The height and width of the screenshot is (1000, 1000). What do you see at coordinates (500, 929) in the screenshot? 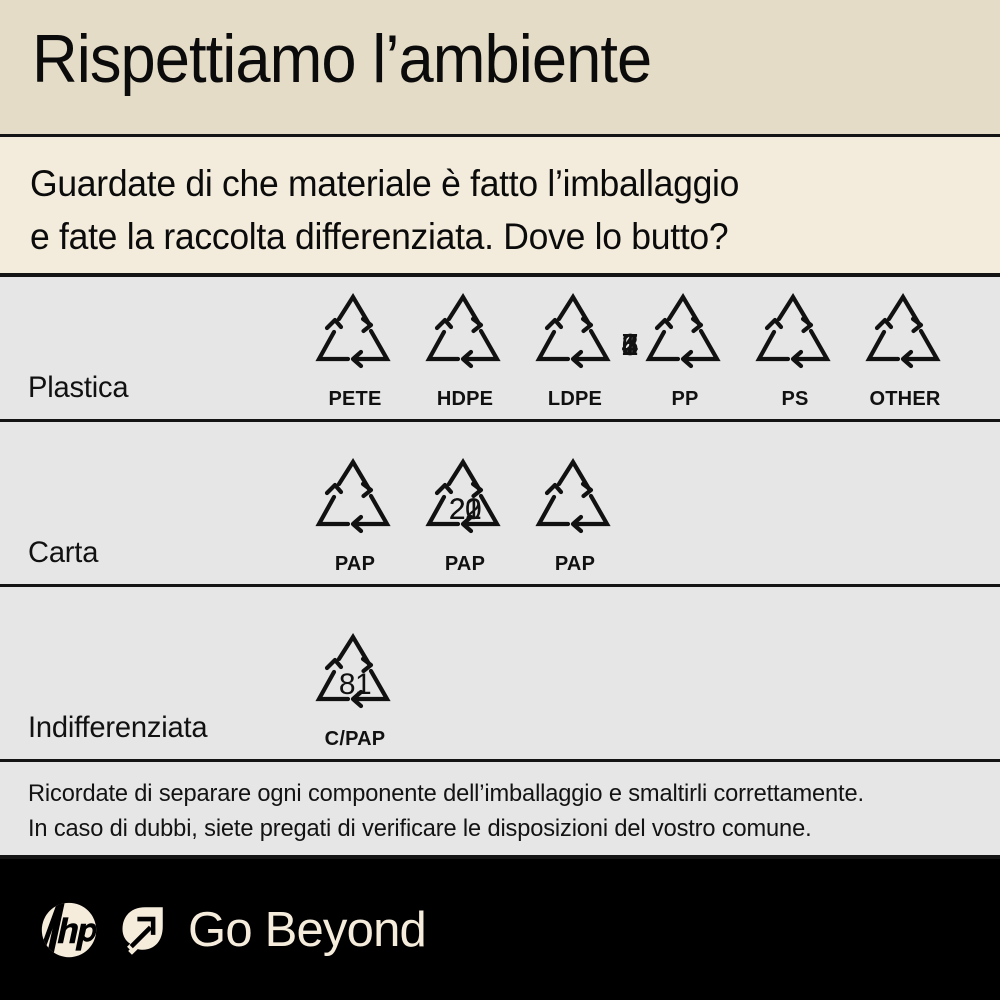
I see `footer-band: Go Beyond` at bounding box center [500, 929].